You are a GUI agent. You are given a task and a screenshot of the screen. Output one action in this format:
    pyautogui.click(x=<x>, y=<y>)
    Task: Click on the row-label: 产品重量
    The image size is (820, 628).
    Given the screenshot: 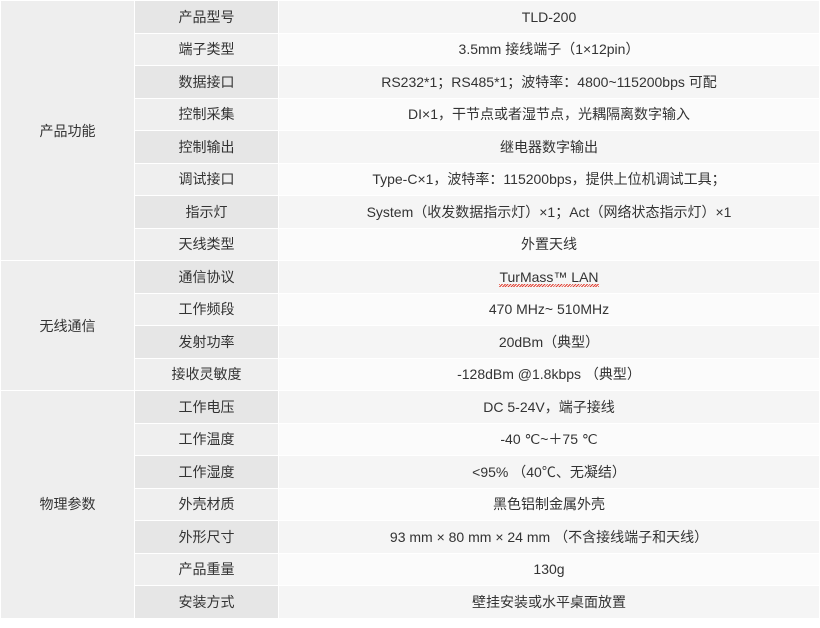 What is the action you would take?
    pyautogui.click(x=206, y=569)
    